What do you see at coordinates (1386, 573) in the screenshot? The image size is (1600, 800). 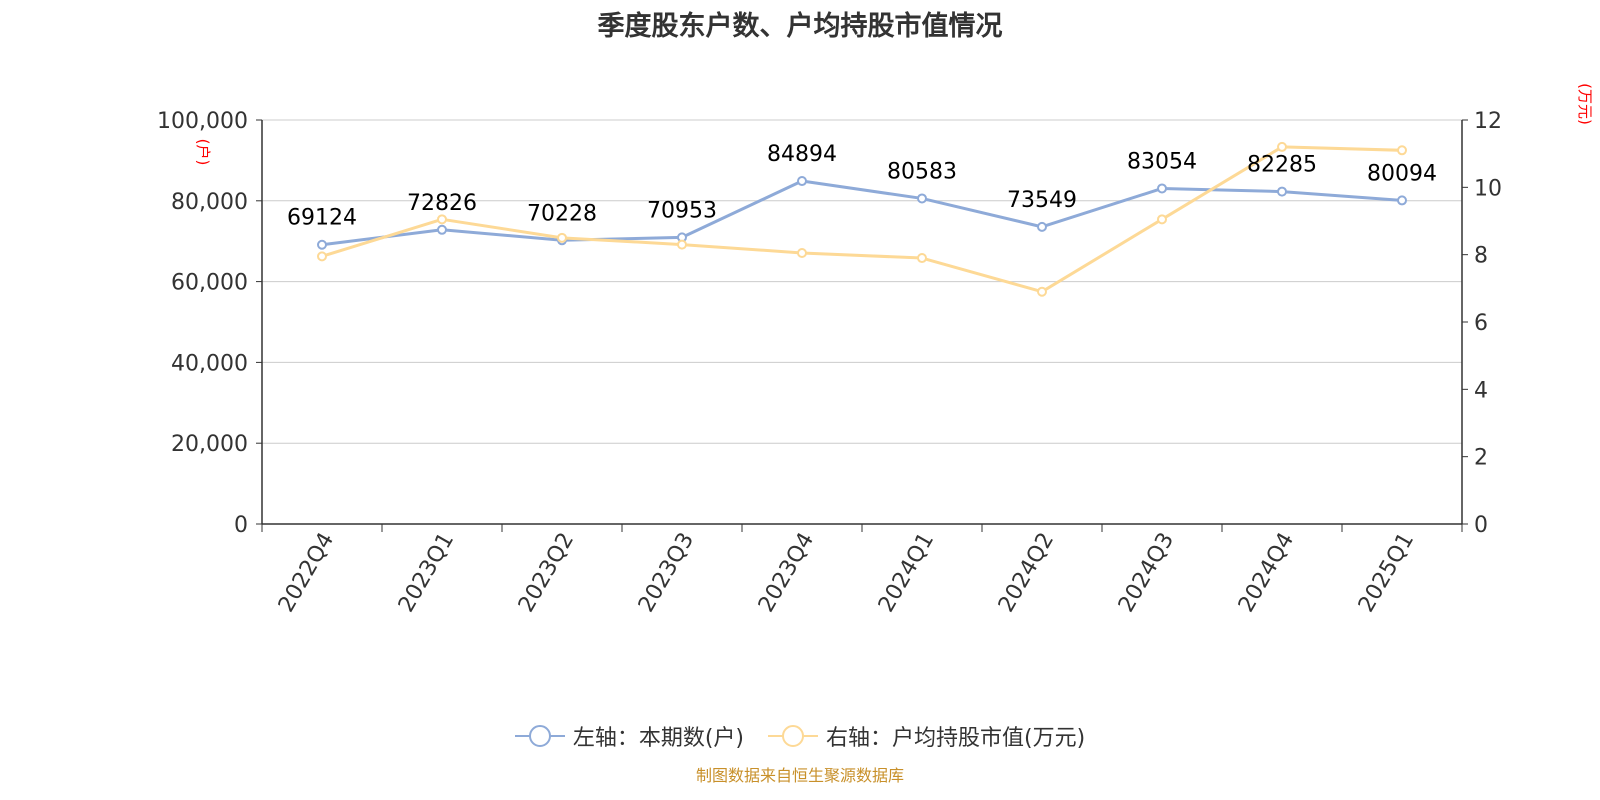 I see `x-axis-tick-label: 2025Q1` at bounding box center [1386, 573].